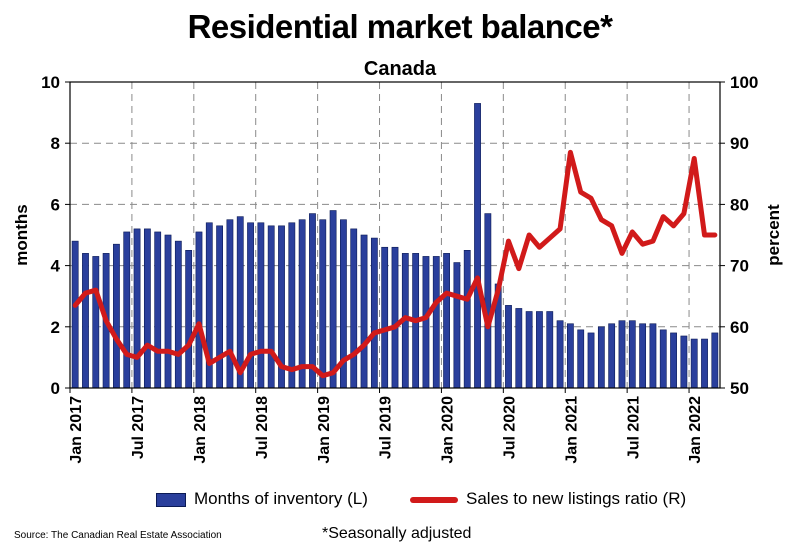 This screenshot has height=548, width=800. Describe the element at coordinates (21, 234) in the screenshot. I see `left-axis-label: months` at that location.